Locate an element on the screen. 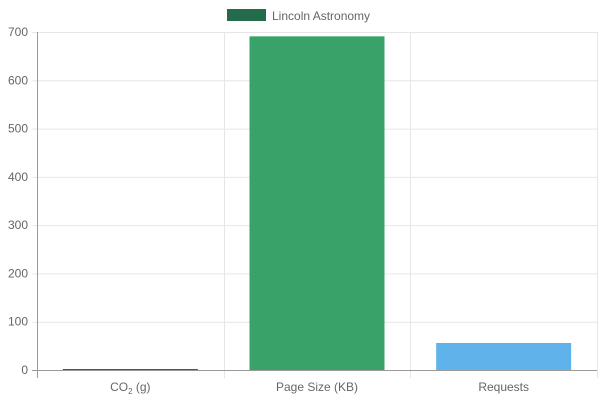  co2-suffix: (g) is located at coordinates (142, 387).